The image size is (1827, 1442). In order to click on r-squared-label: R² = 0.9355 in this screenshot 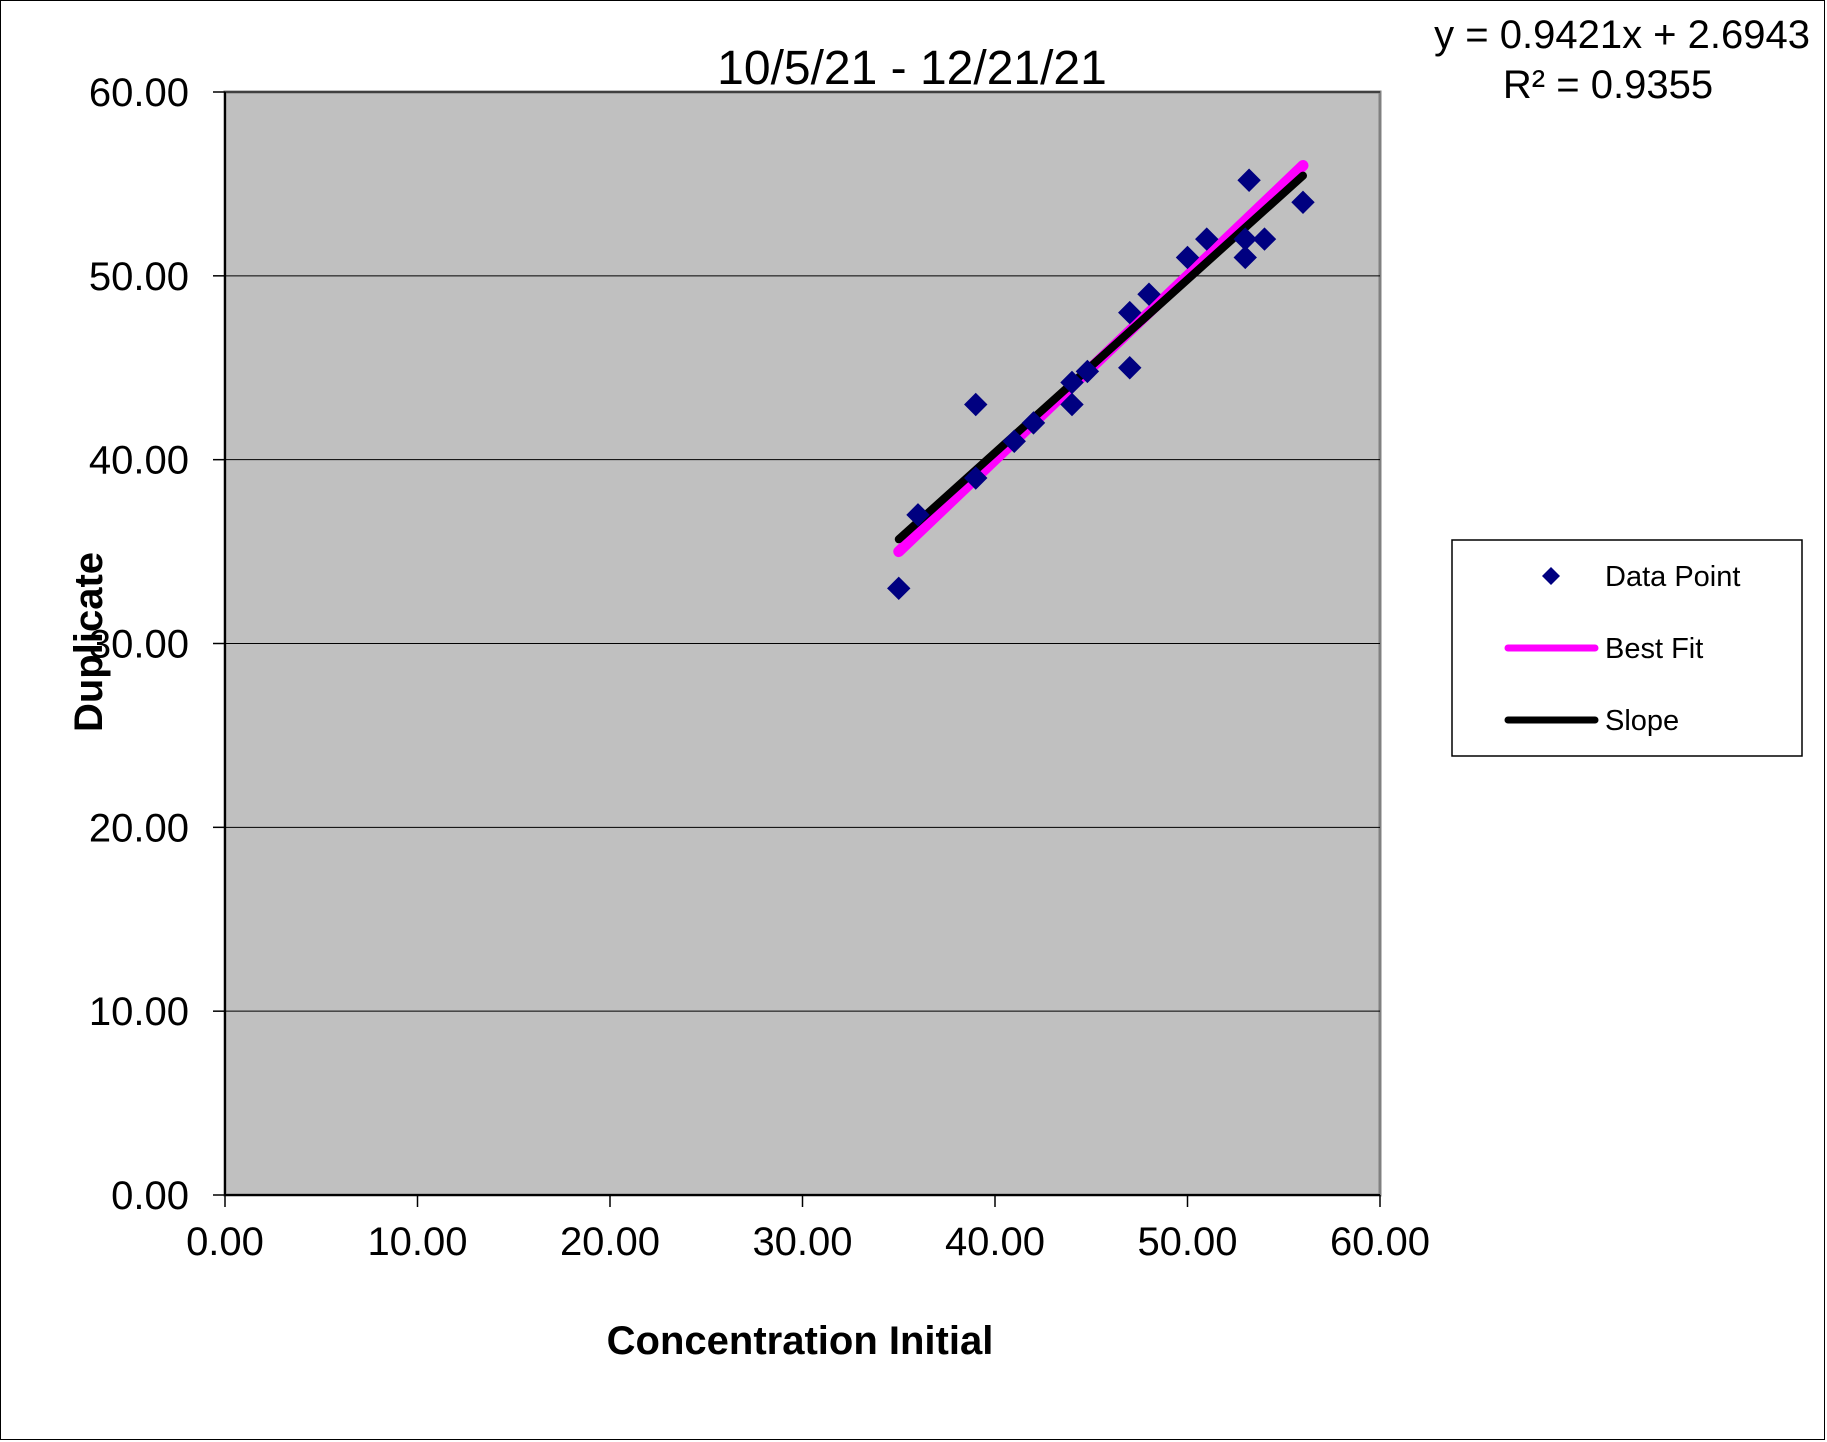, I will do `click(1608, 85)`.